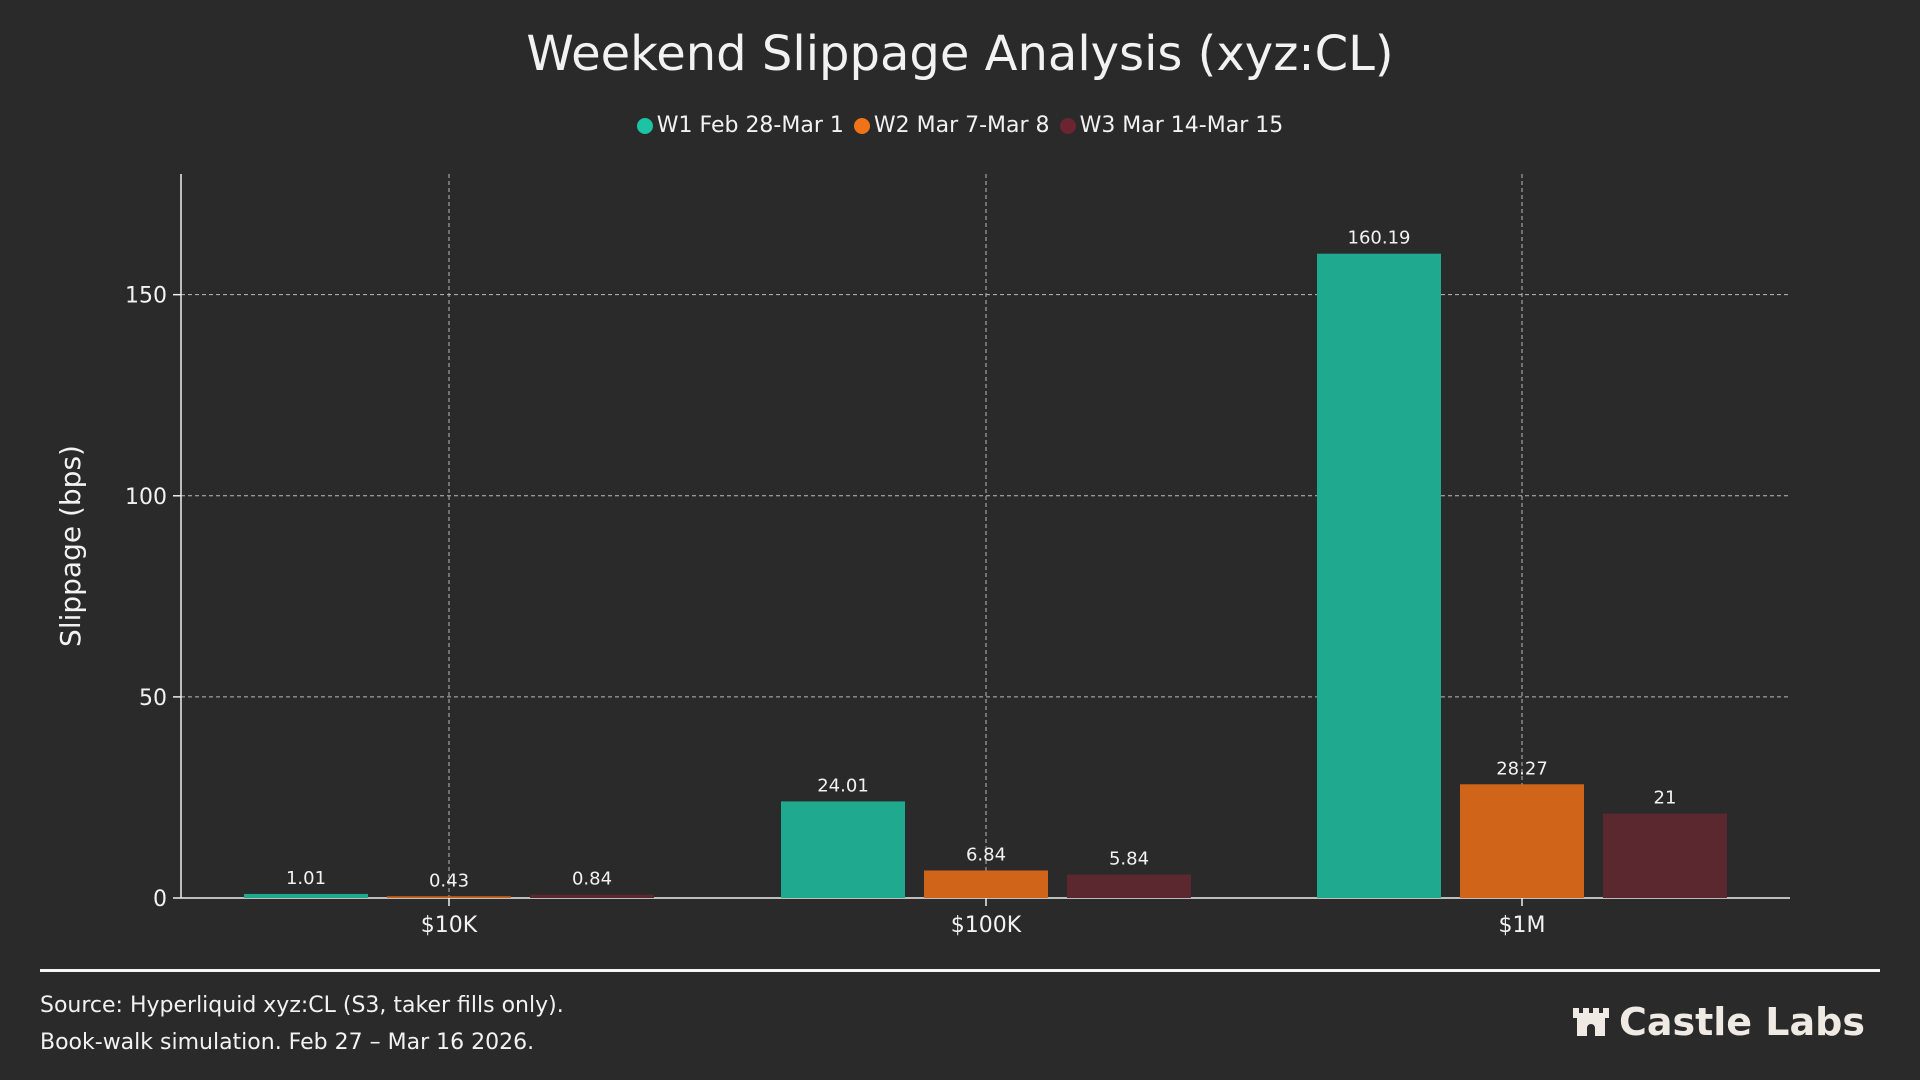  Describe the element at coordinates (843, 785) in the screenshot. I see `data-label: 24.01` at that location.